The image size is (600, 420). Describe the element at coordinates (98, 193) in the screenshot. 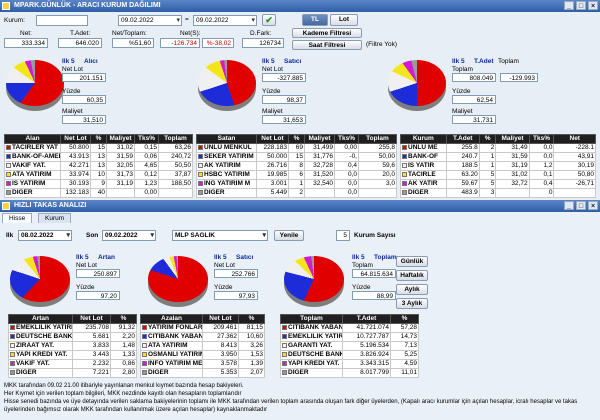

I see `table-row: DIGER 132.183 40 0,00` at that location.